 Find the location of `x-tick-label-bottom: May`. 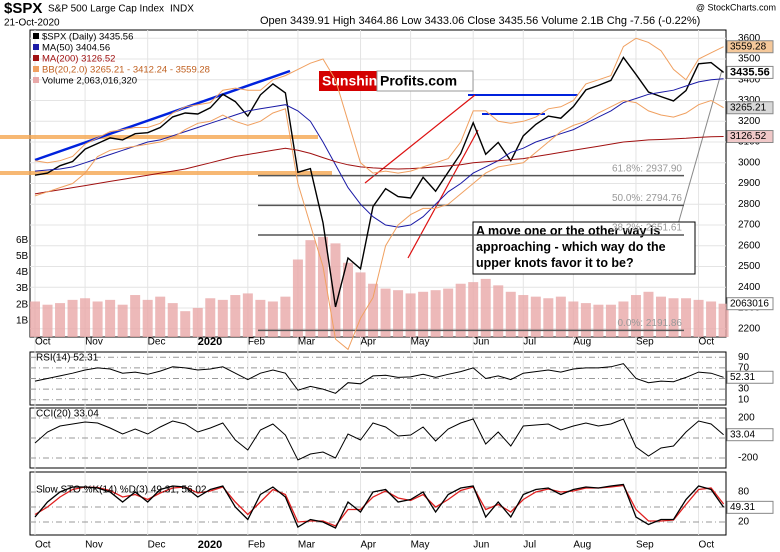

x-tick-label-bottom: May is located at coordinates (420, 545).